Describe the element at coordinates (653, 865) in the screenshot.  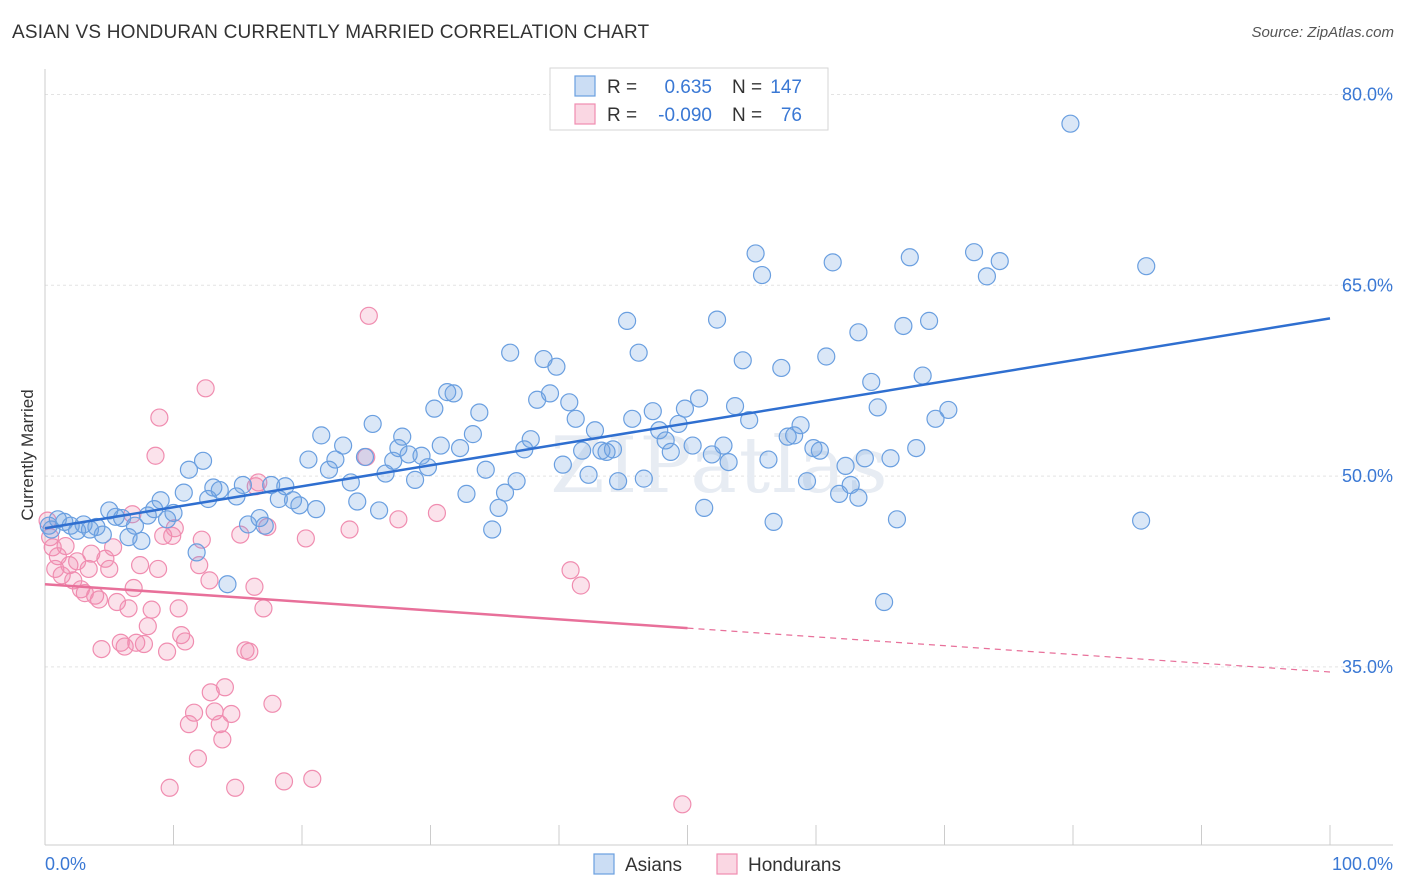
I see `legend-label-asians: Asians` at that location.